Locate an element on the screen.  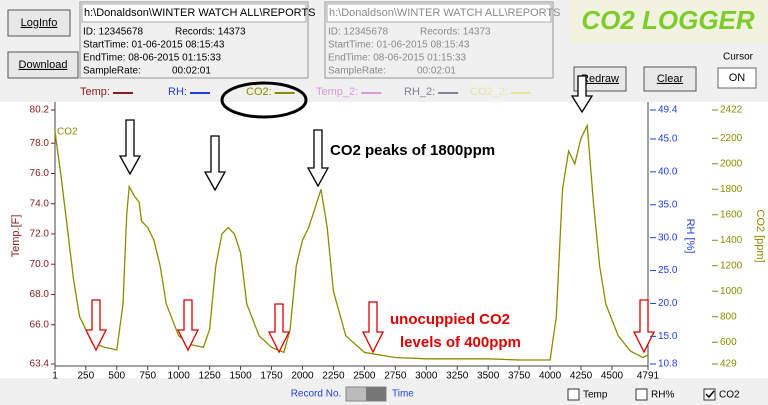
y-tick-label: 68.0 is located at coordinates (40, 294).